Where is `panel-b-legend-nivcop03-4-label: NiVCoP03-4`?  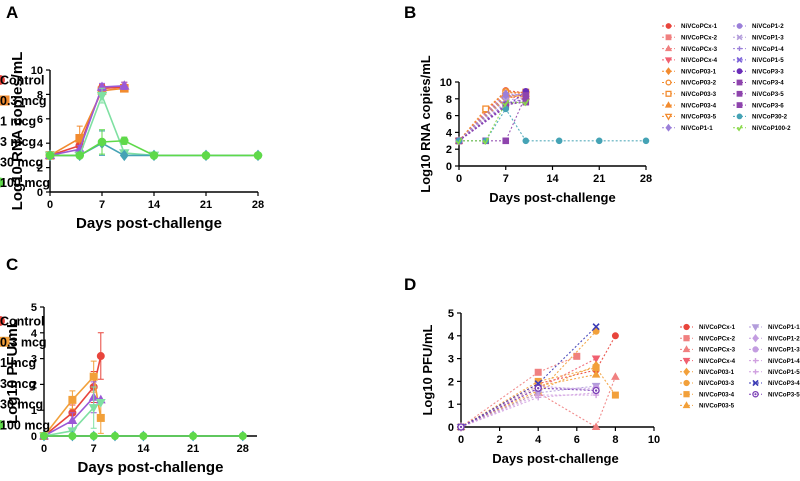
panel-b-legend-nivcop03-4-label: NiVCoP03-4 is located at coordinates (699, 105).